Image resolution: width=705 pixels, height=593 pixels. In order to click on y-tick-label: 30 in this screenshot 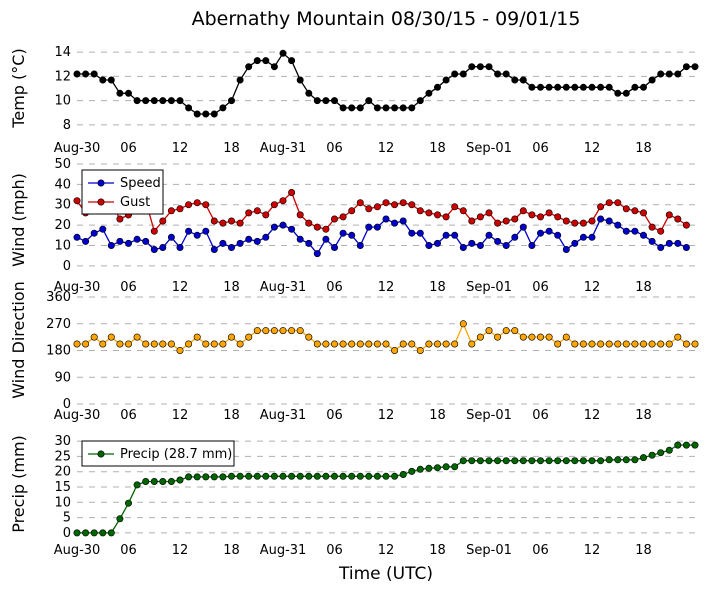, I will do `click(62, 441)`.